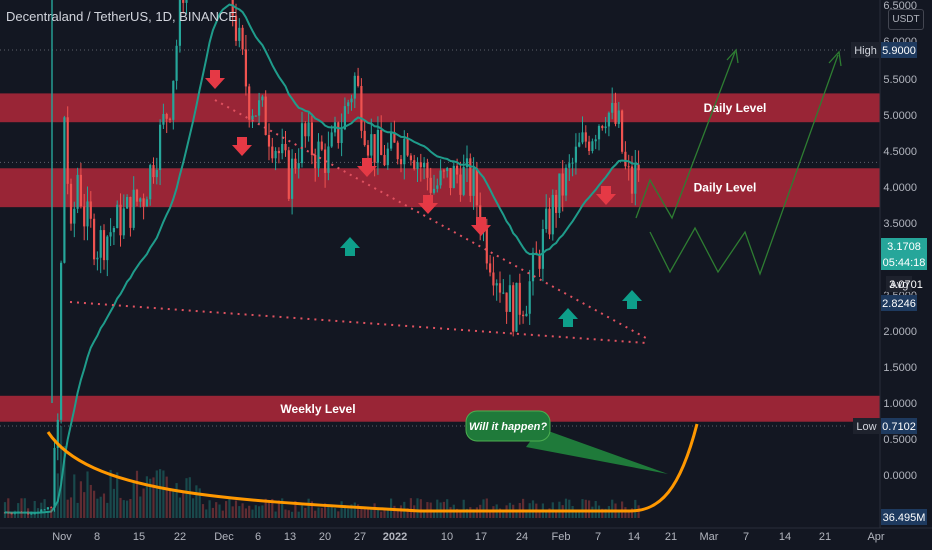 This screenshot has width=932, height=550. I want to click on time-tick-label: 7, so click(746, 537).